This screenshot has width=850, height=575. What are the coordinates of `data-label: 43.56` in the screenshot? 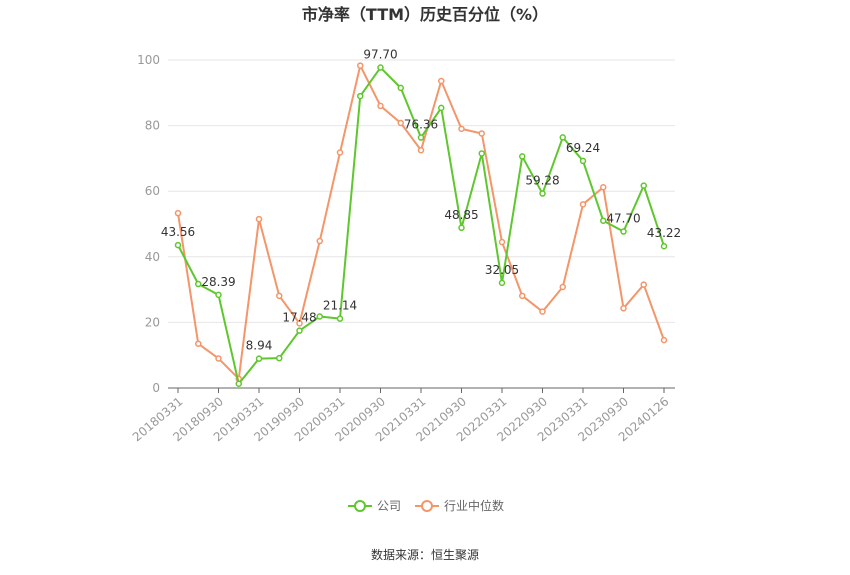 It's located at (178, 232).